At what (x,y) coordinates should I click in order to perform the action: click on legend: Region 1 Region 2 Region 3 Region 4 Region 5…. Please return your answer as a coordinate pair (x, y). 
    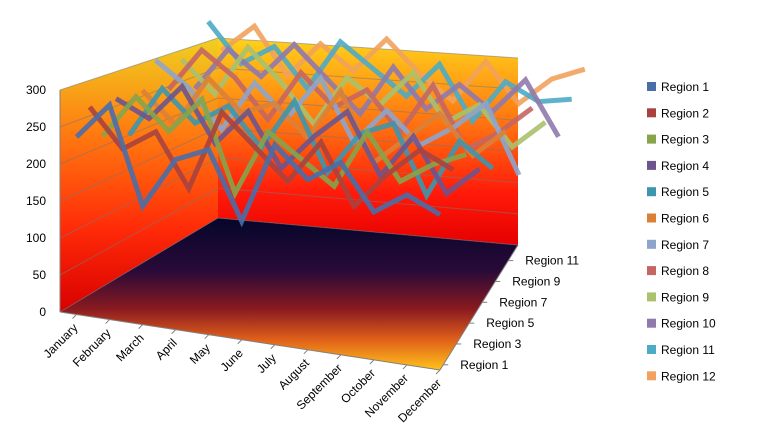
    Looking at the image, I should click on (681, 231).